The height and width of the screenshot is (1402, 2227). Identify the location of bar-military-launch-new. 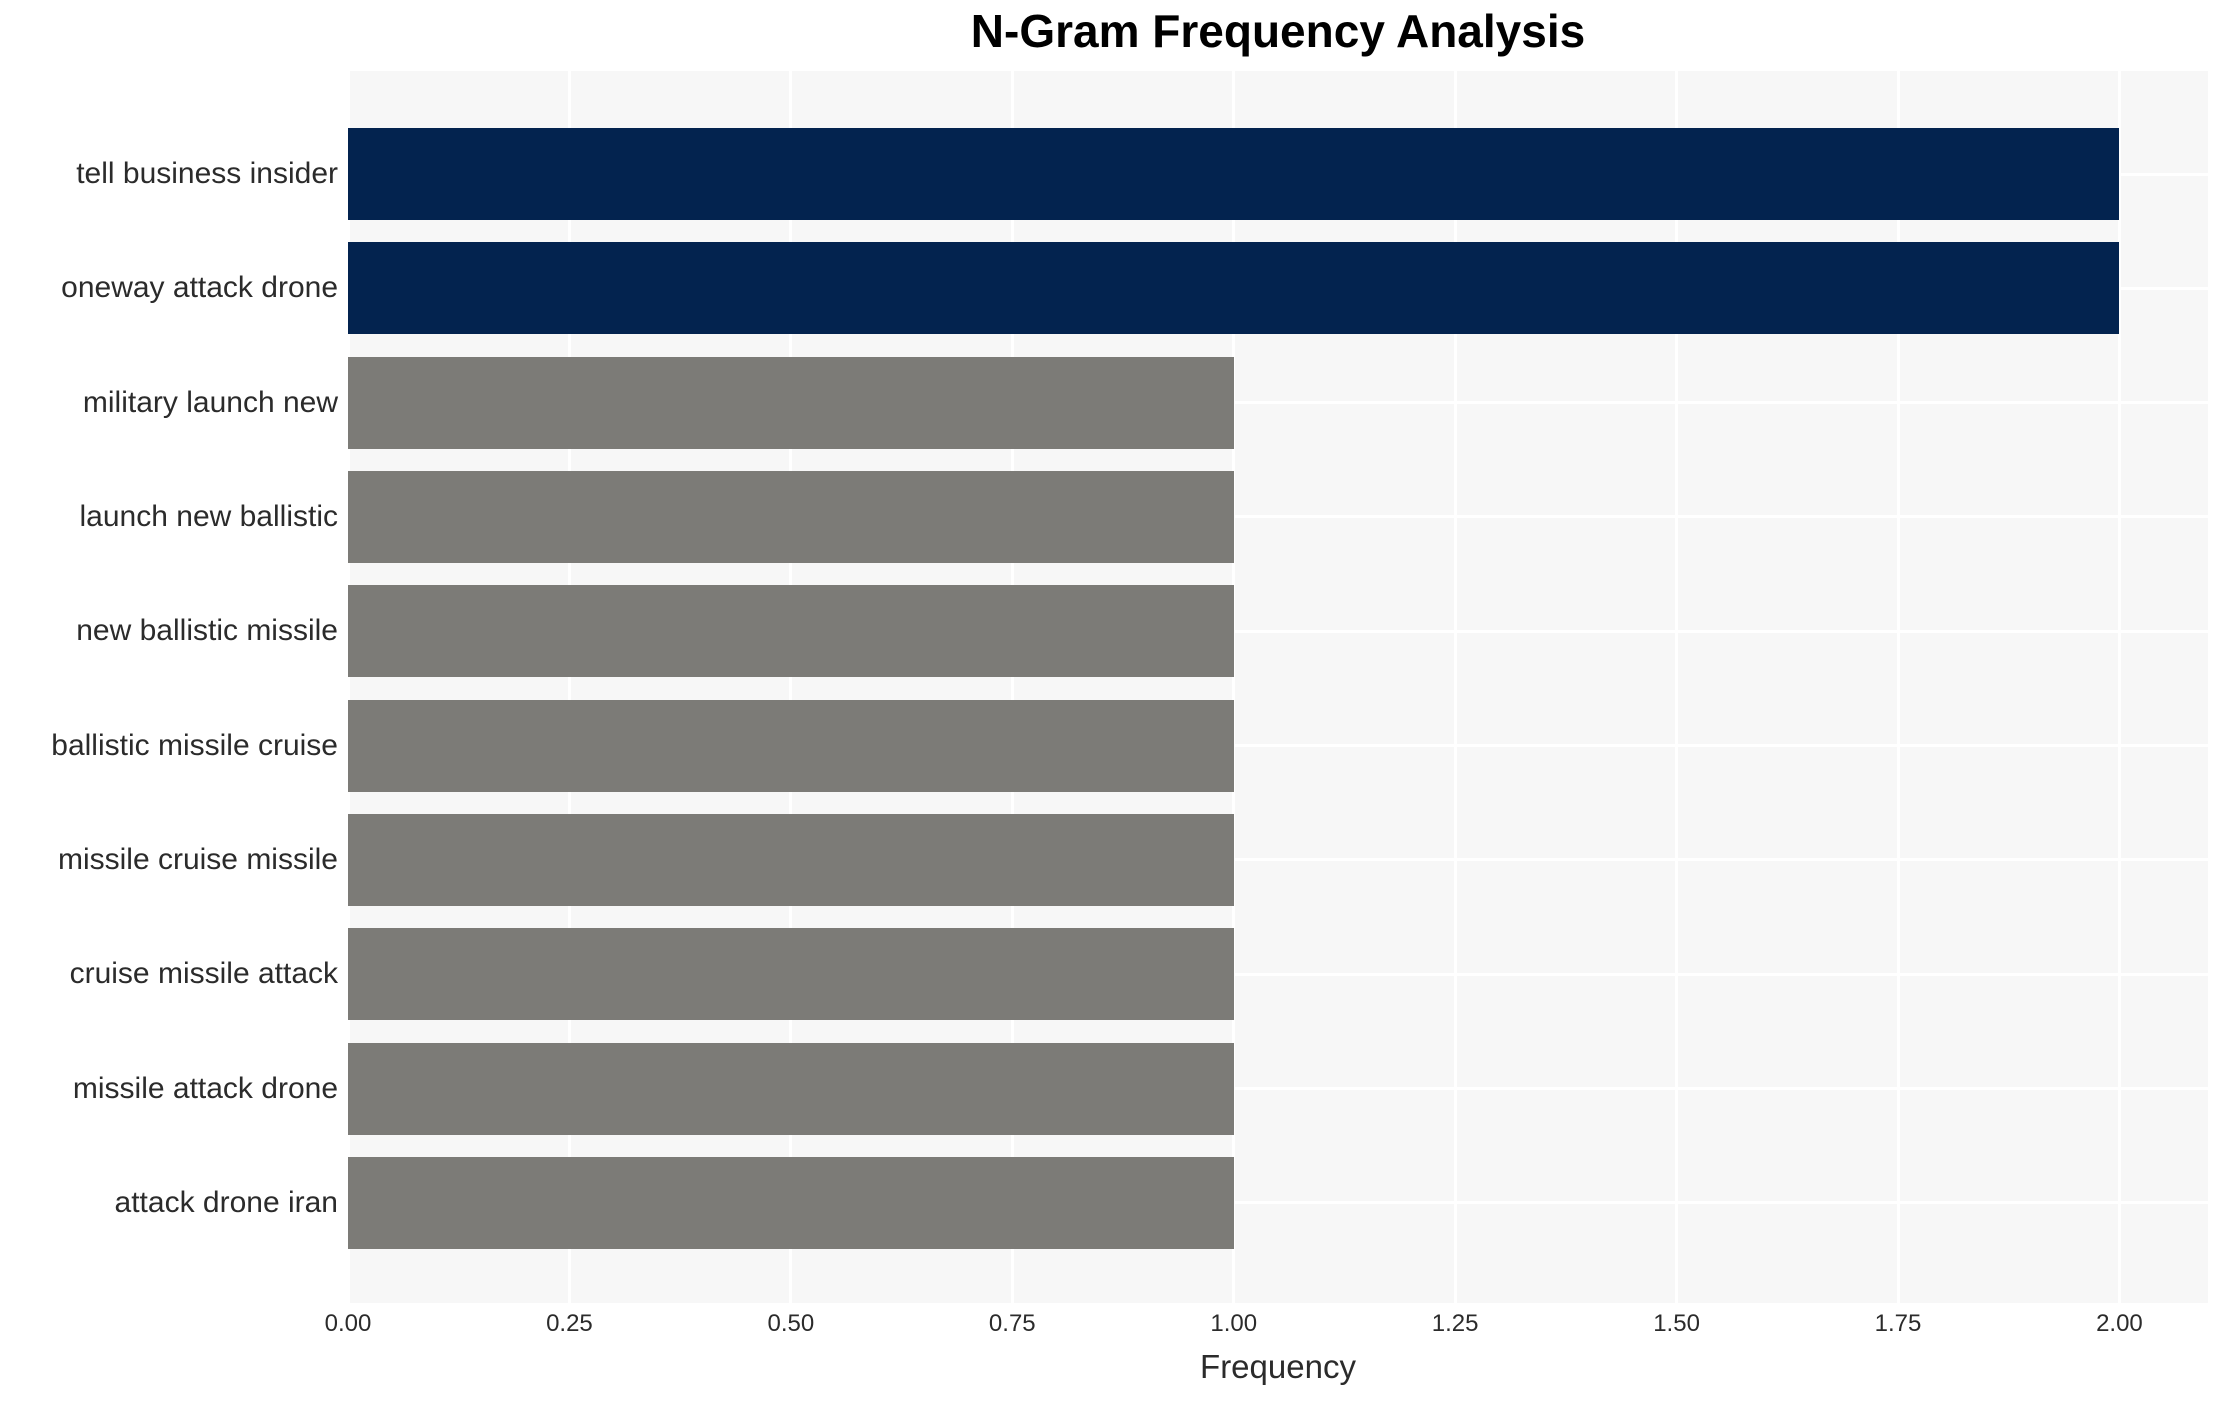
(791, 402).